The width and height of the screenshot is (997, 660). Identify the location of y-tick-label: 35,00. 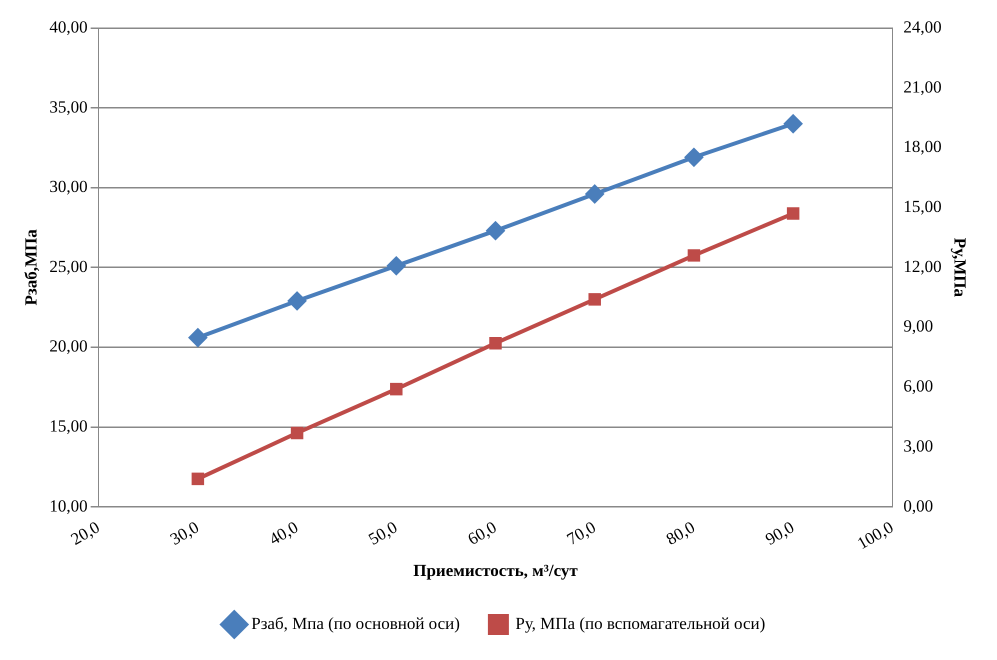
(68, 106).